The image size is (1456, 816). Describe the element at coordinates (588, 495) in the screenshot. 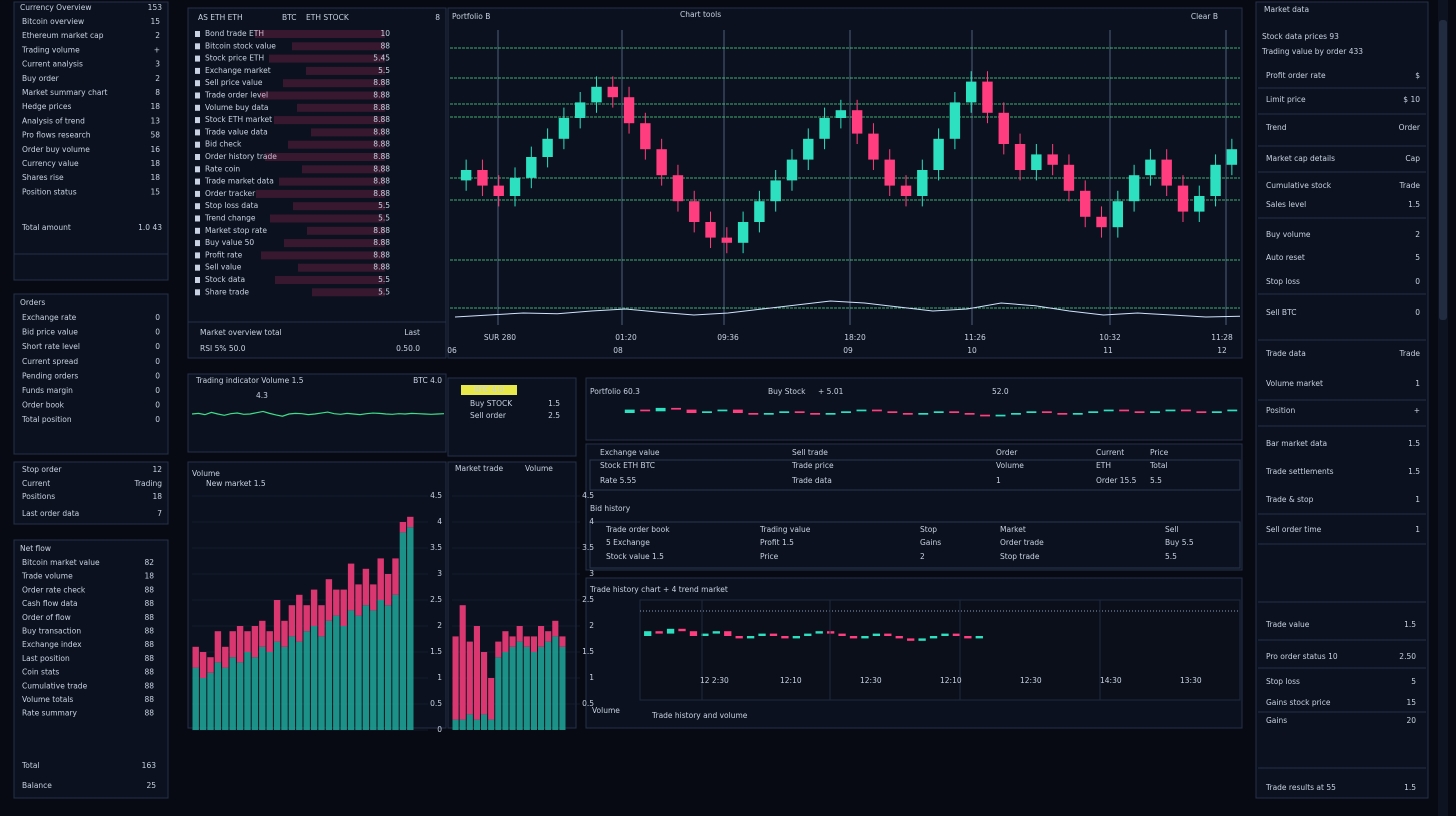

I see `y-tick-label: 4.5` at that location.